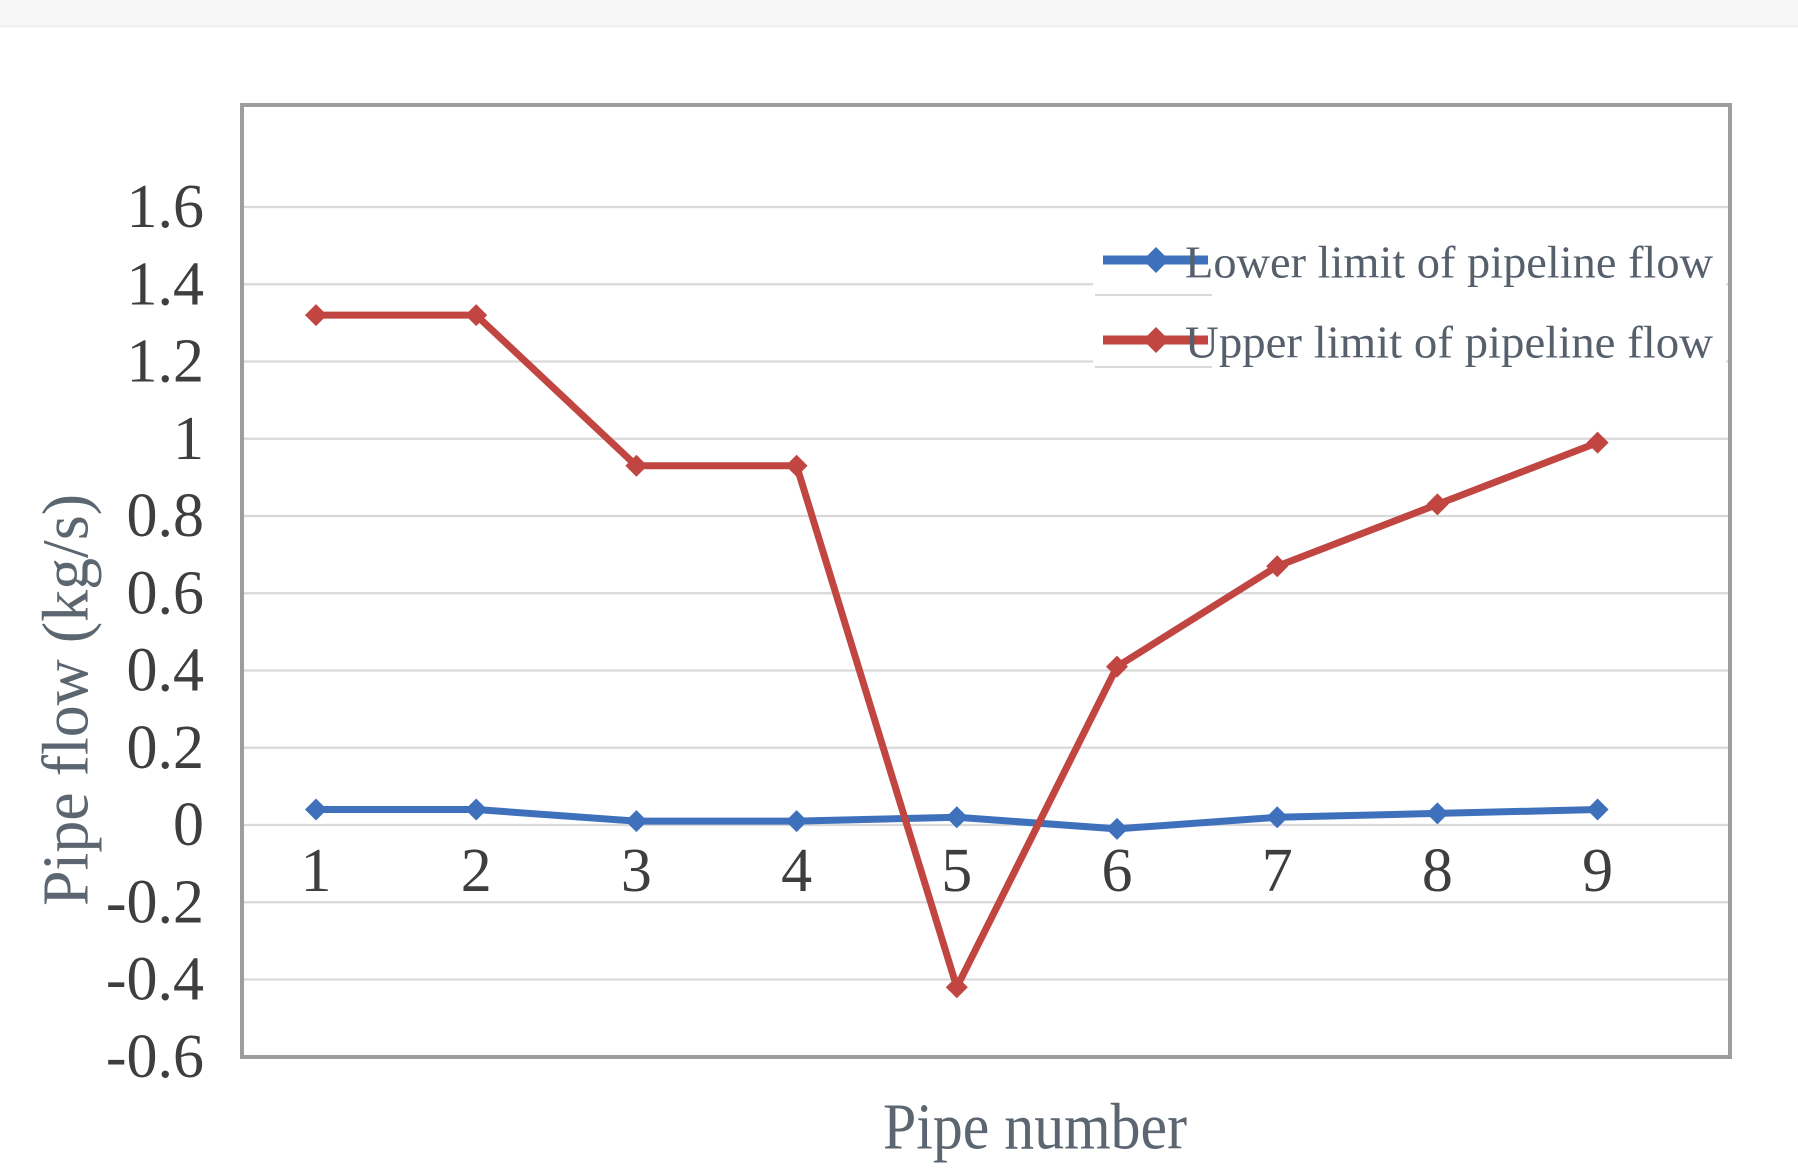 This screenshot has width=1798, height=1171. What do you see at coordinates (1437, 871) in the screenshot?
I see `x-tick-label-8: 8` at bounding box center [1437, 871].